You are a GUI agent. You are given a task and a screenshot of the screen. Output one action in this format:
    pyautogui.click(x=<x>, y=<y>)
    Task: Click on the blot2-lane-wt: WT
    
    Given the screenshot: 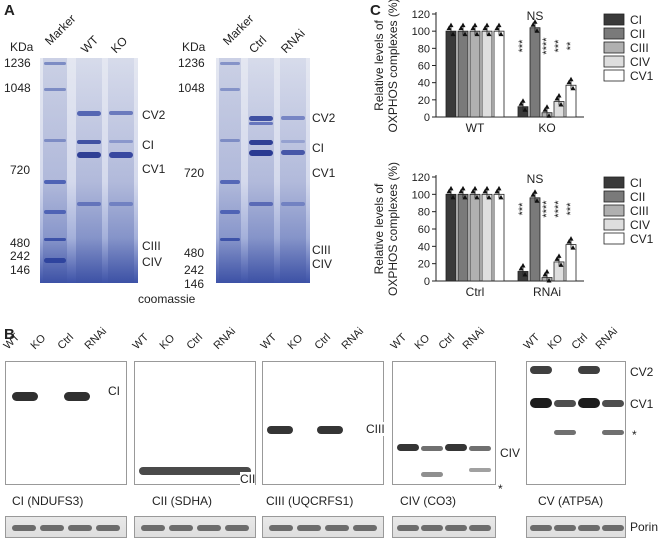 What is the action you would take?
    pyautogui.click(x=141, y=341)
    